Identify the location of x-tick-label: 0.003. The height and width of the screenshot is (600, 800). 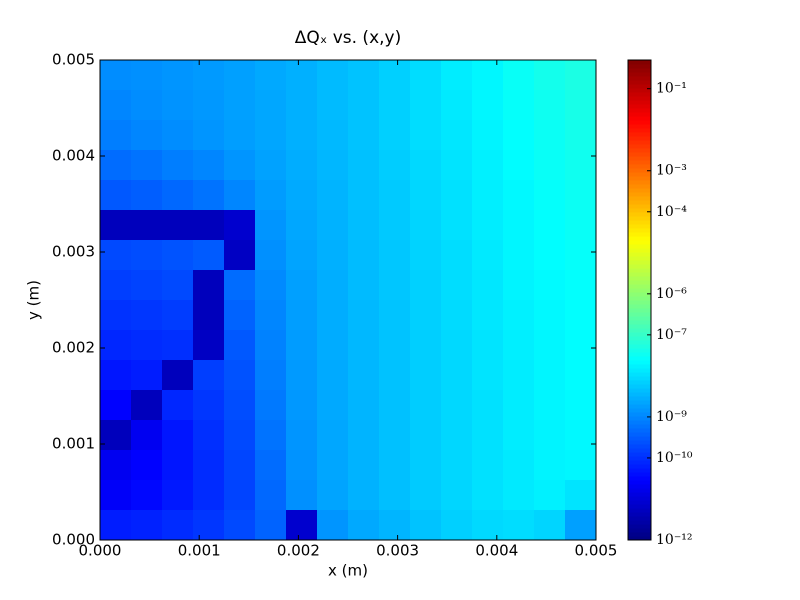
(397, 551).